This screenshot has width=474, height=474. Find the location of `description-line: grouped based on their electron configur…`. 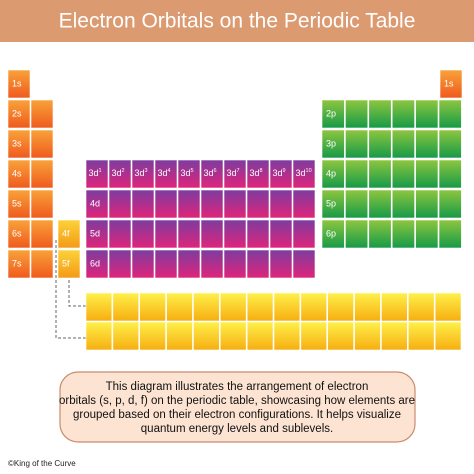

description-line: grouped based on their electron configur… is located at coordinates (237, 415).